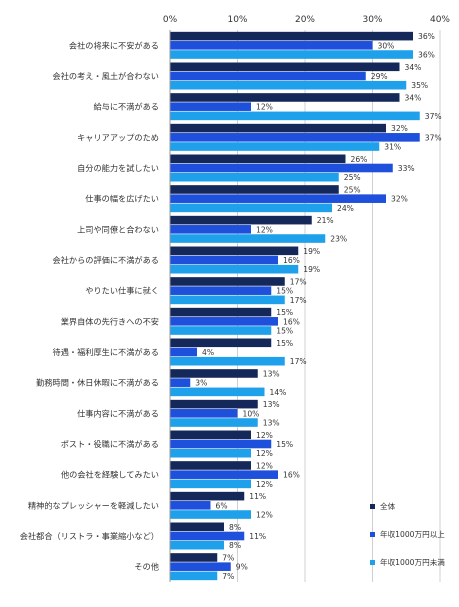 Image resolution: width=459 pixels, height=607 pixels. Describe the element at coordinates (413, 97) in the screenshot. I see `data-label: 34%` at that location.